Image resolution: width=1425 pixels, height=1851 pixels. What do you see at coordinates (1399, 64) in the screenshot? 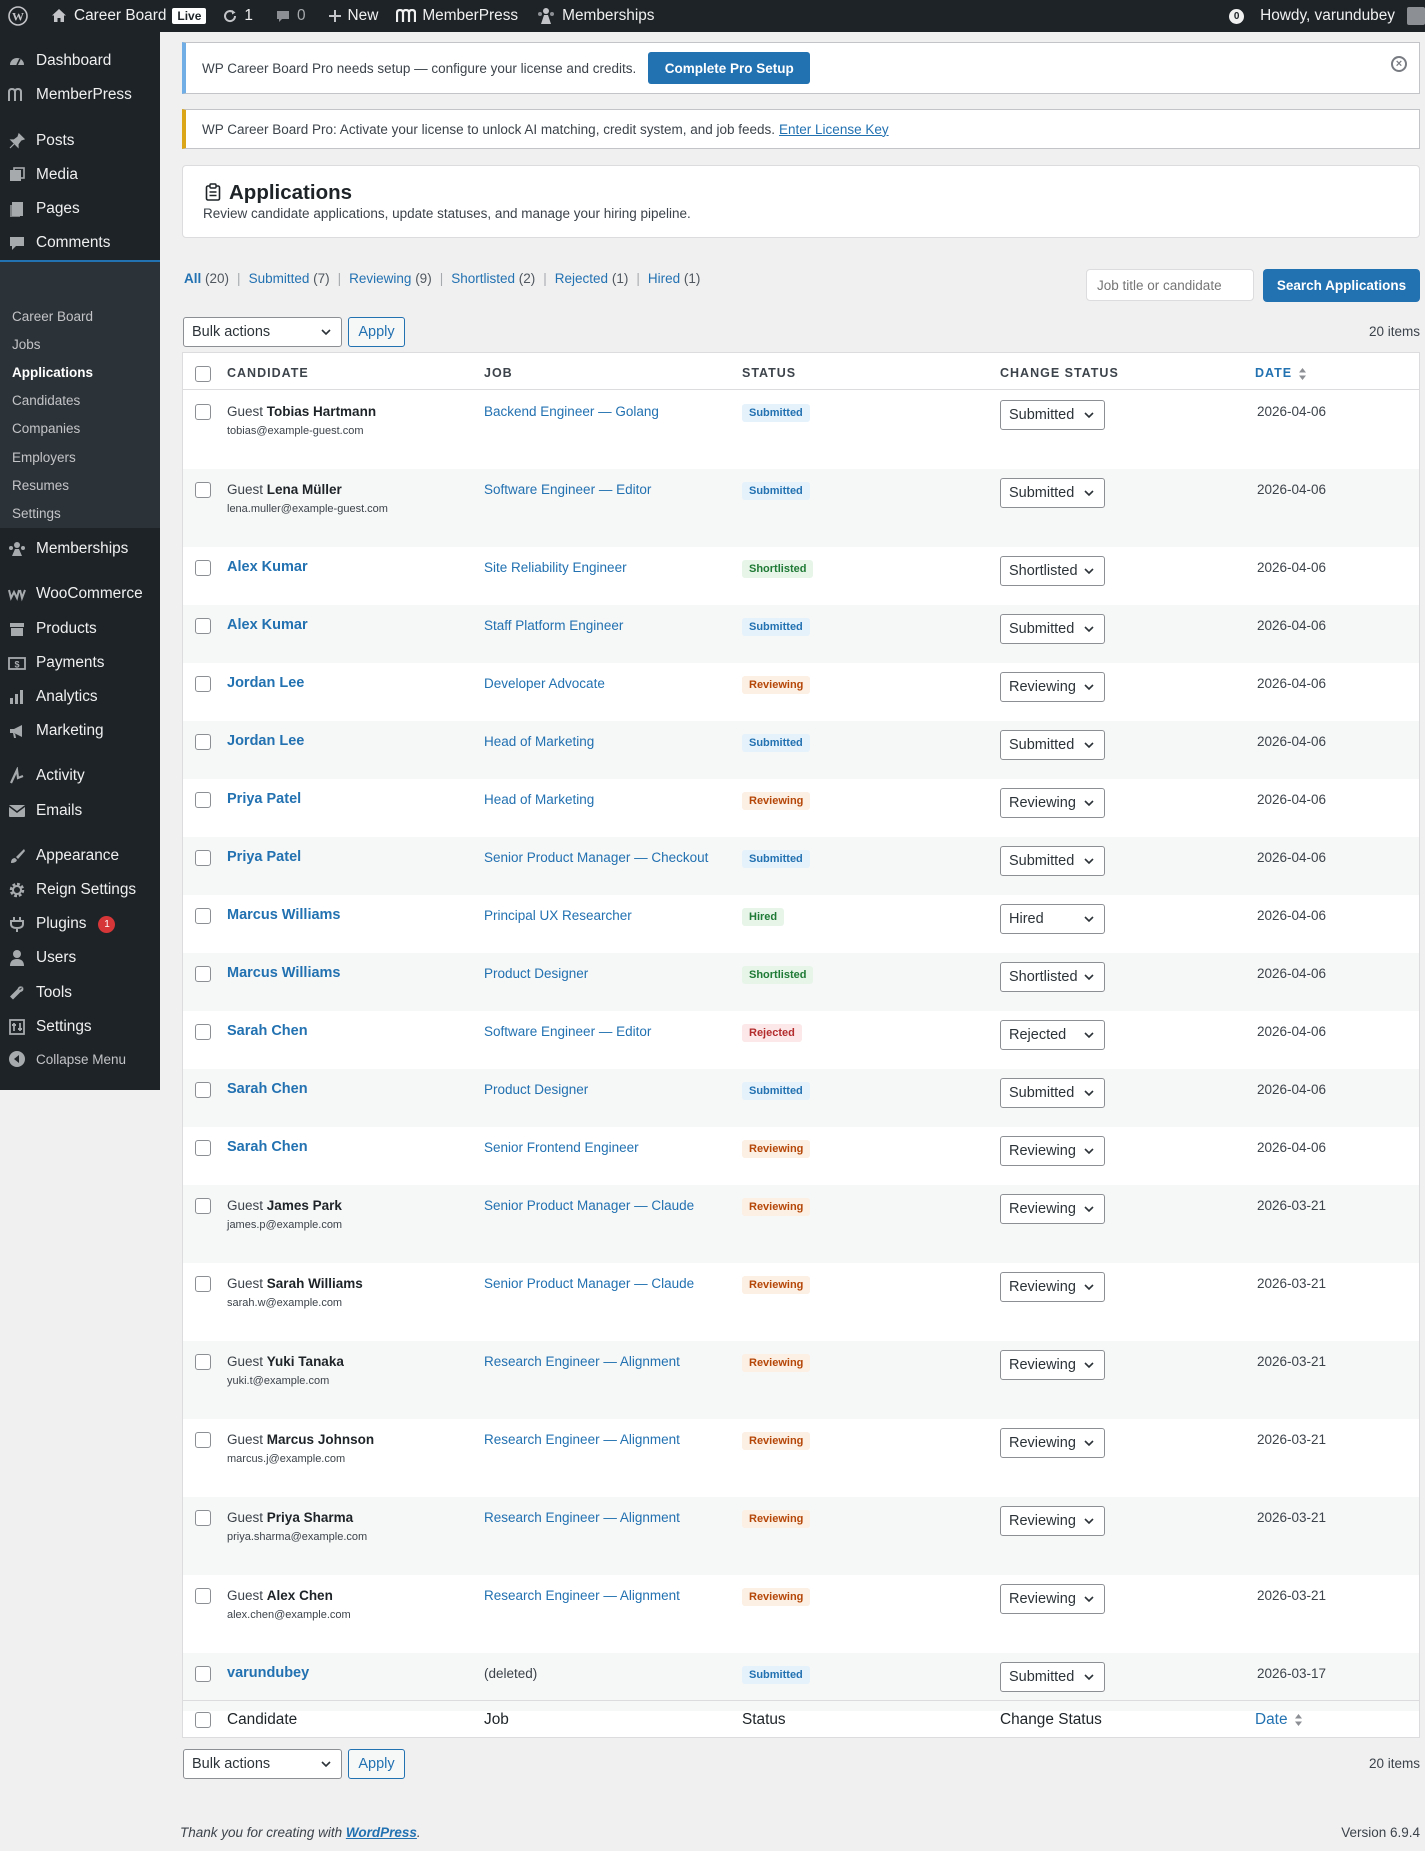
I see `dismiss-notice-icon: ×` at bounding box center [1399, 64].